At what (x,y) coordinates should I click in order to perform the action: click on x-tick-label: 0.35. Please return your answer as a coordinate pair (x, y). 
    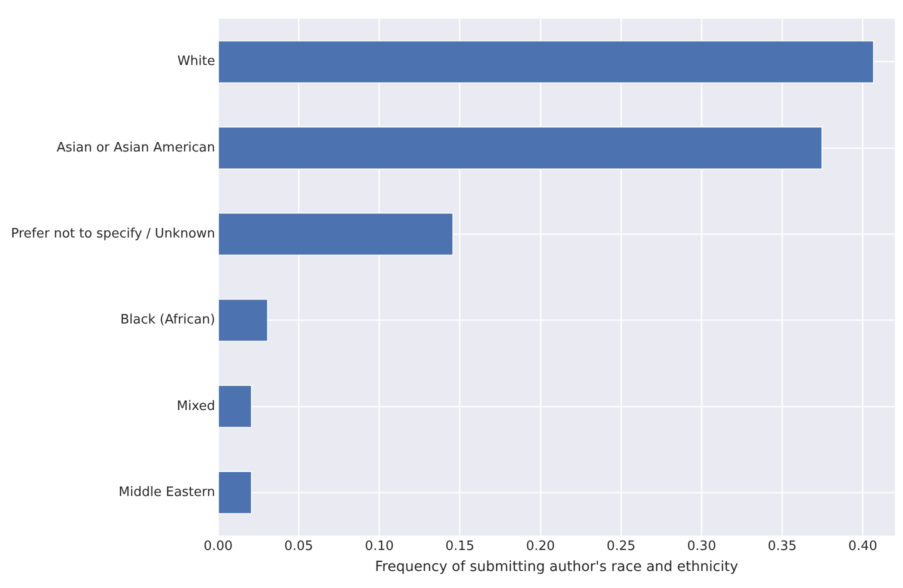
    Looking at the image, I should click on (782, 546).